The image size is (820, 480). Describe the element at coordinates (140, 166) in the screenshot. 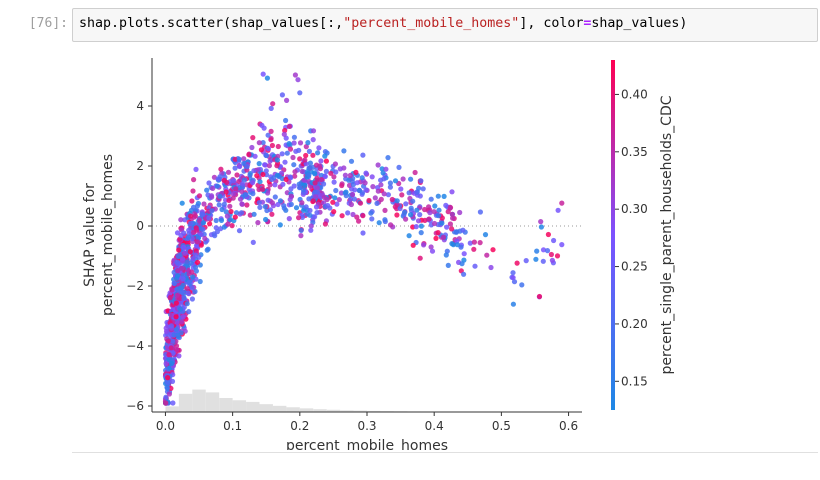

I see `y-tick-label: 2` at that location.